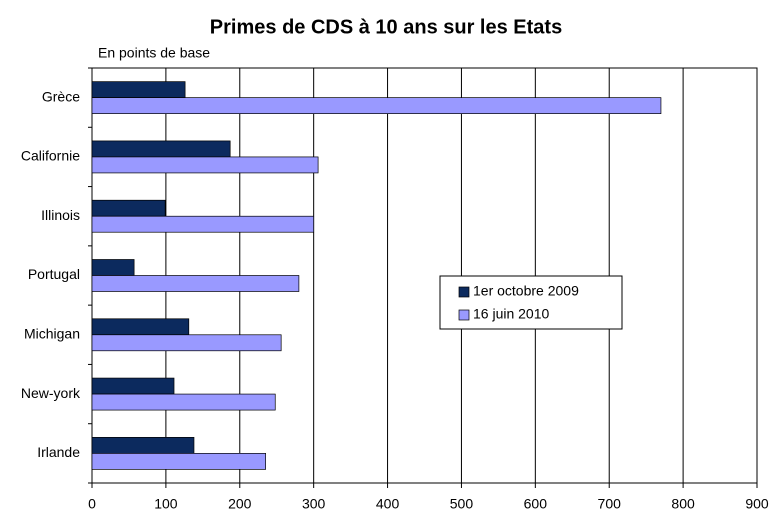 The height and width of the screenshot is (515, 772). What do you see at coordinates (511, 314) in the screenshot?
I see `legend-label: 16 juin 2010` at bounding box center [511, 314].